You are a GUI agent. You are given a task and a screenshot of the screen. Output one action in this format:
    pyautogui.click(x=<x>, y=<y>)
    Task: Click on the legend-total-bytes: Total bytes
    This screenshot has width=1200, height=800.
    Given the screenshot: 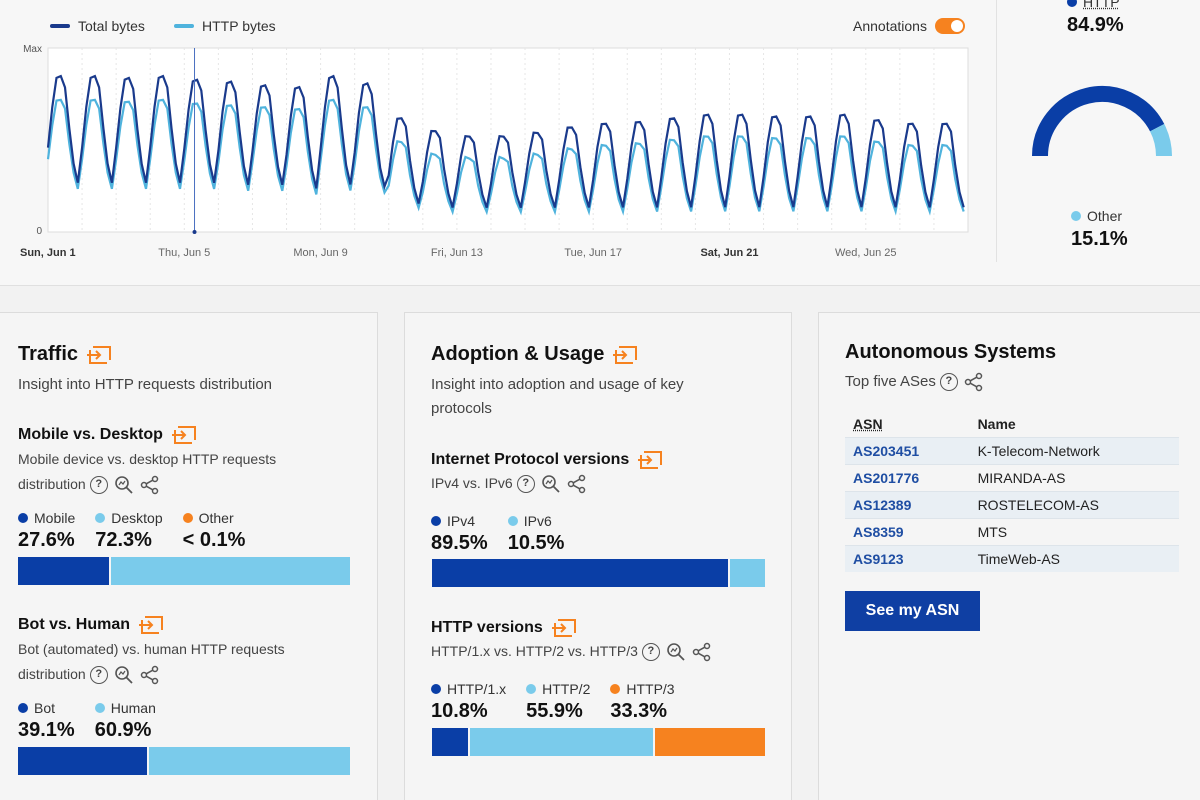 What is the action you would take?
    pyautogui.click(x=97, y=26)
    